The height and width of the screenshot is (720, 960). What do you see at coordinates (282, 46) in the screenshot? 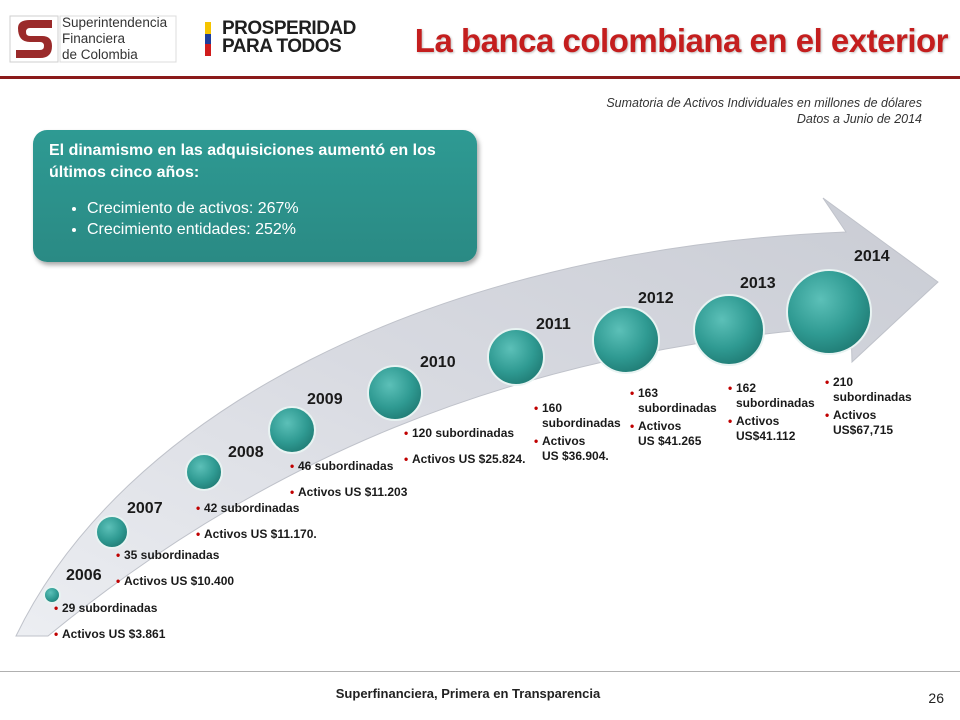
I see `prosperidad-line: PARA TODOS` at bounding box center [282, 46].